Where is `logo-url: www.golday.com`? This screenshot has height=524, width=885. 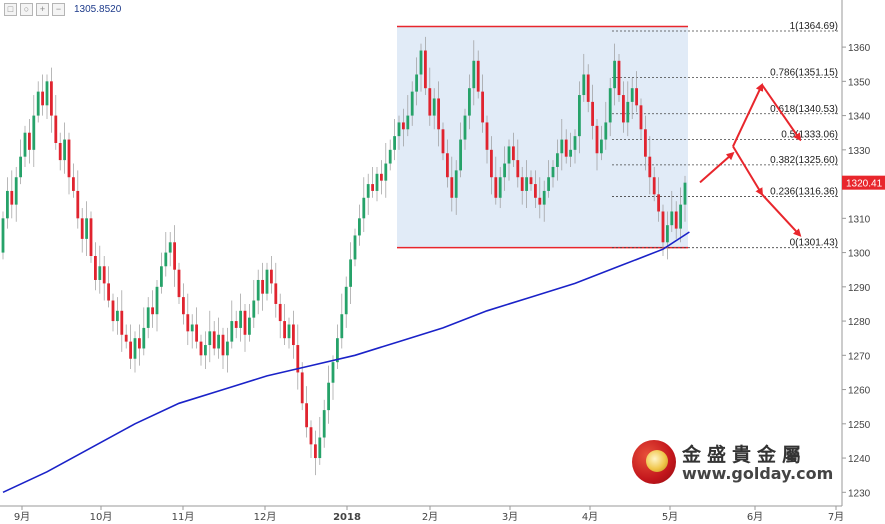 logo-url: www.golday.com is located at coordinates (758, 473).